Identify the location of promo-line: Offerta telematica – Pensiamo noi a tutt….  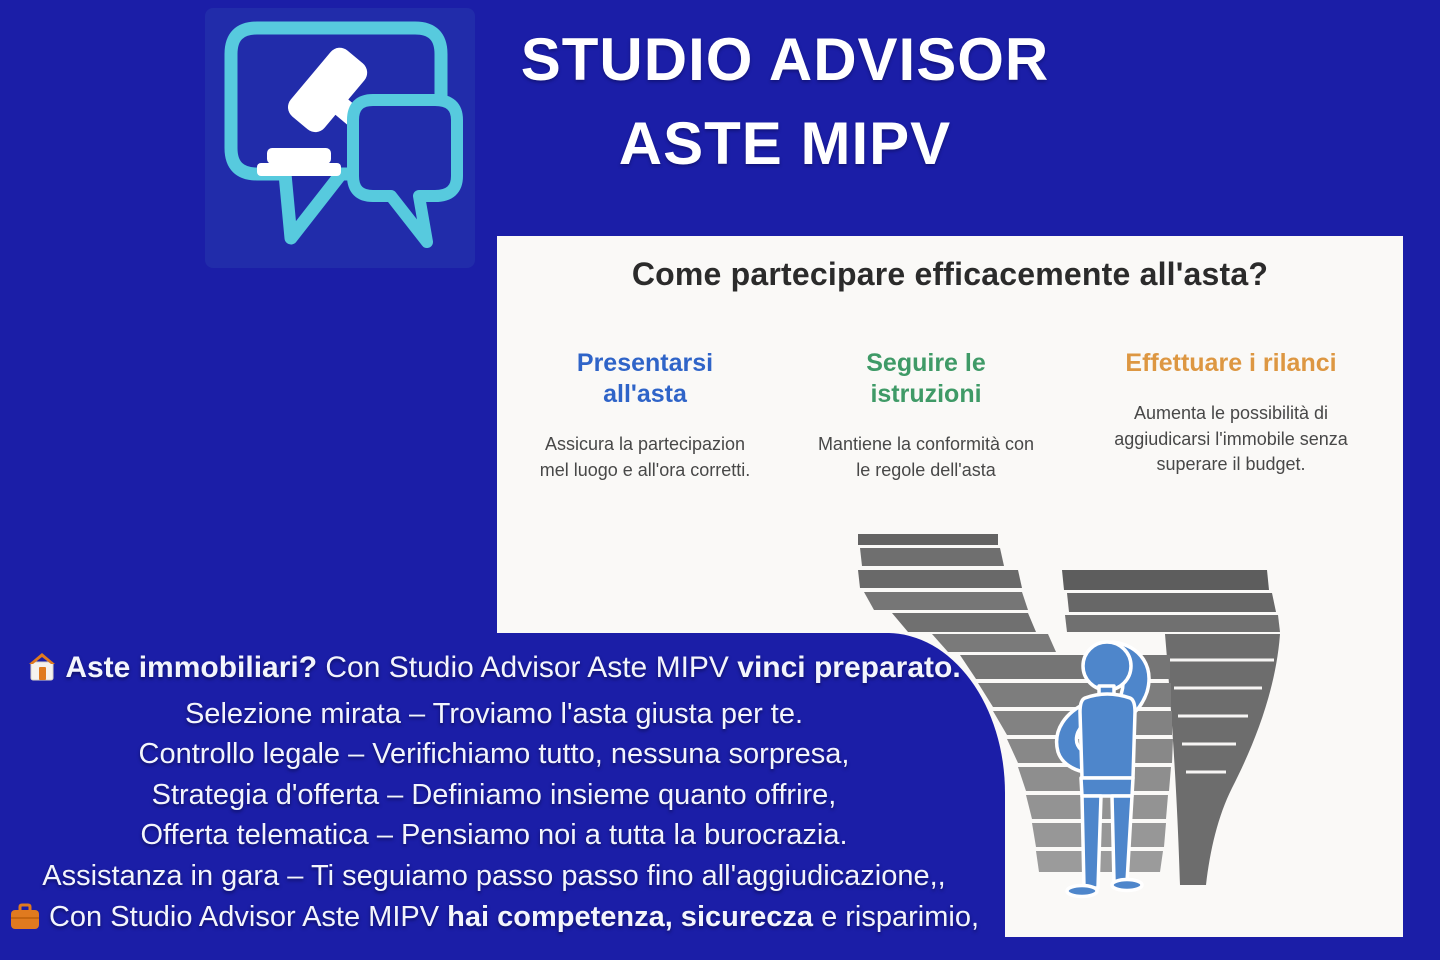
(494, 835).